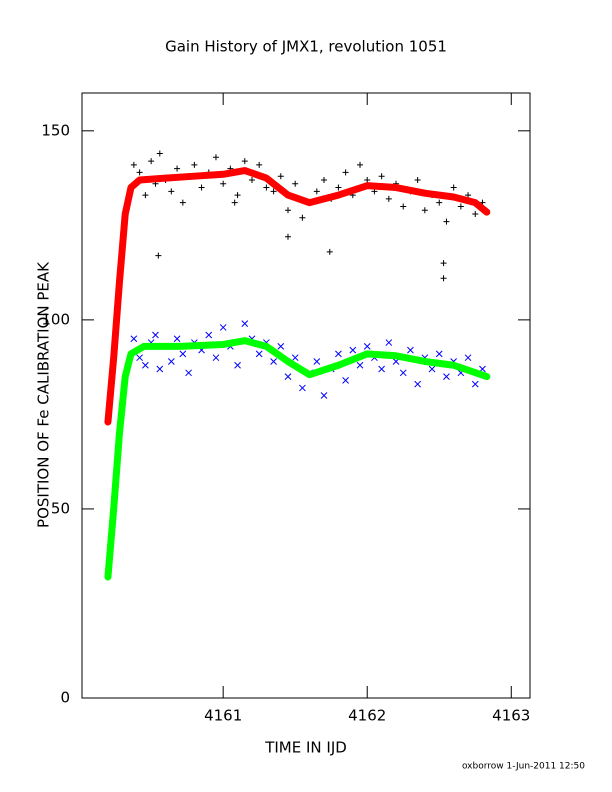  I want to click on footer: oxborrow 1-Jun-2011 12:50, so click(523, 767).